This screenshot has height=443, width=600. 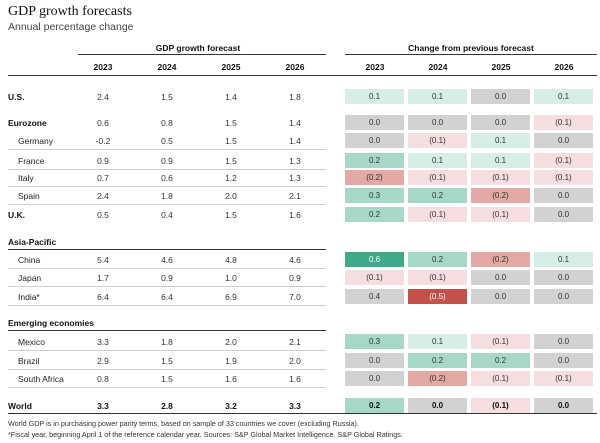 What do you see at coordinates (16, 215) in the screenshot?
I see `row-label-u-k: U.K.` at bounding box center [16, 215].